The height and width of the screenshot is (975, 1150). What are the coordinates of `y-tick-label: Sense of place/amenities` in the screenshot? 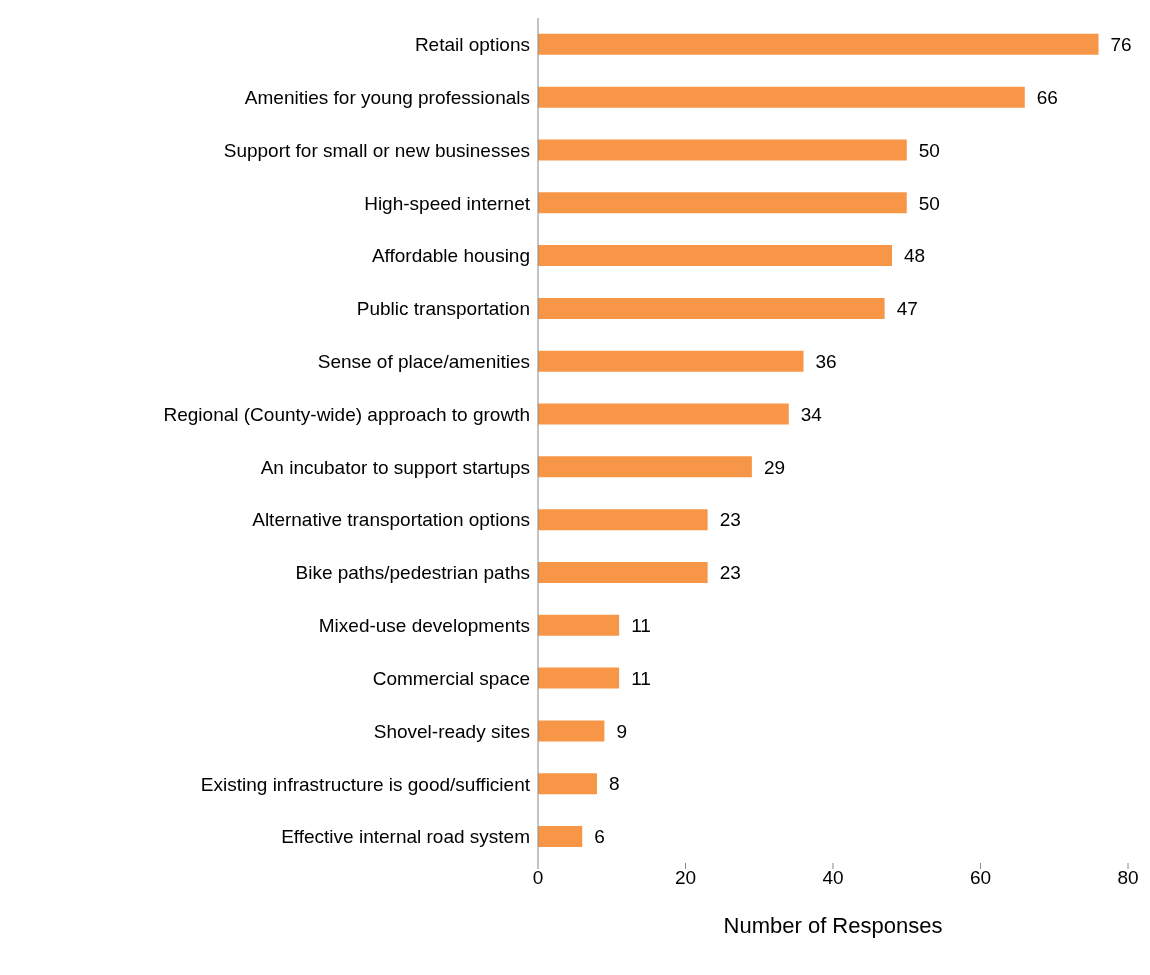 It's located at (423, 362).